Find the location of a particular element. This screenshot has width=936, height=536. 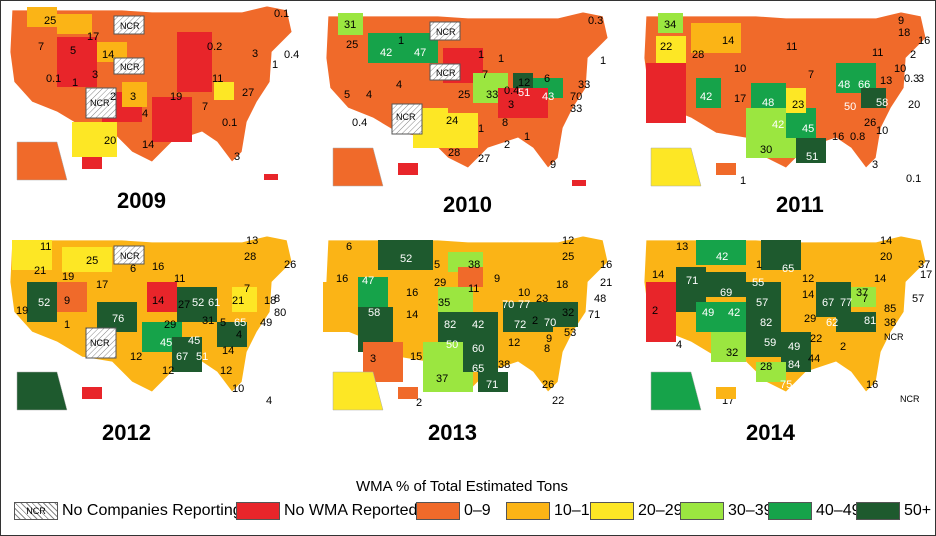

label: 29 is located at coordinates (810, 319).